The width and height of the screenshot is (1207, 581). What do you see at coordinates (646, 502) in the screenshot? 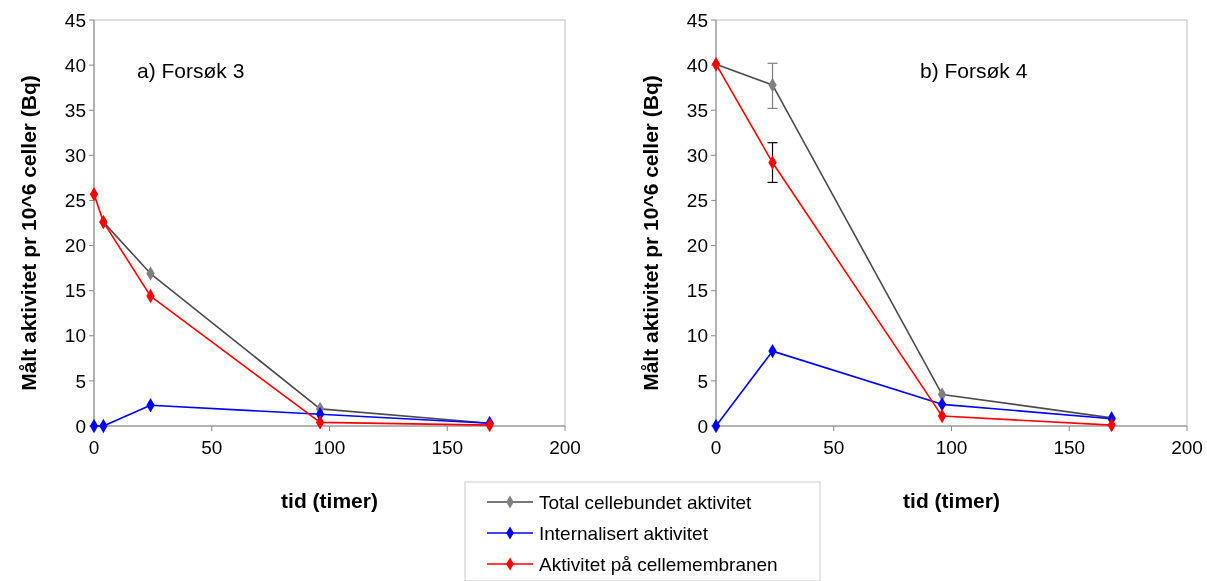
I see `legend-label: Total cellebundet aktivitet` at bounding box center [646, 502].